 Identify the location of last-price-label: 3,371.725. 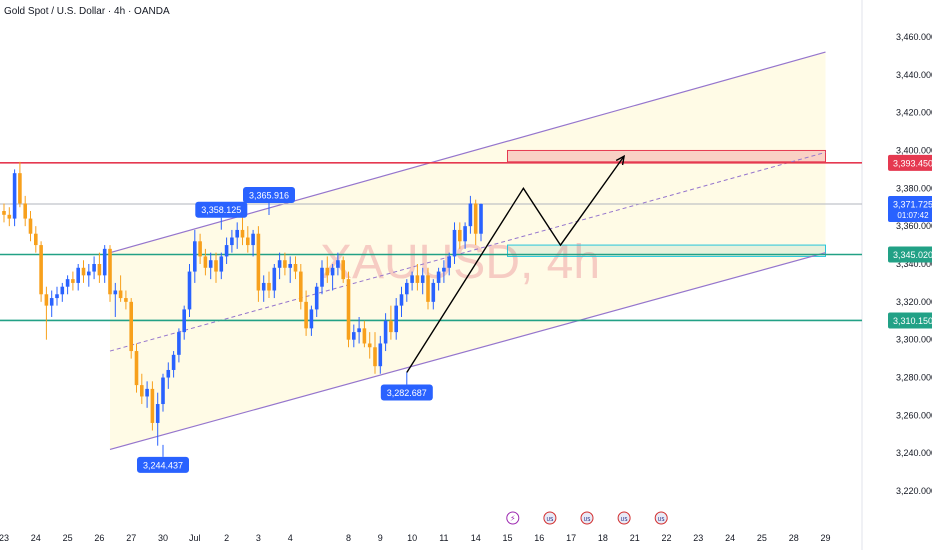
(912, 204).